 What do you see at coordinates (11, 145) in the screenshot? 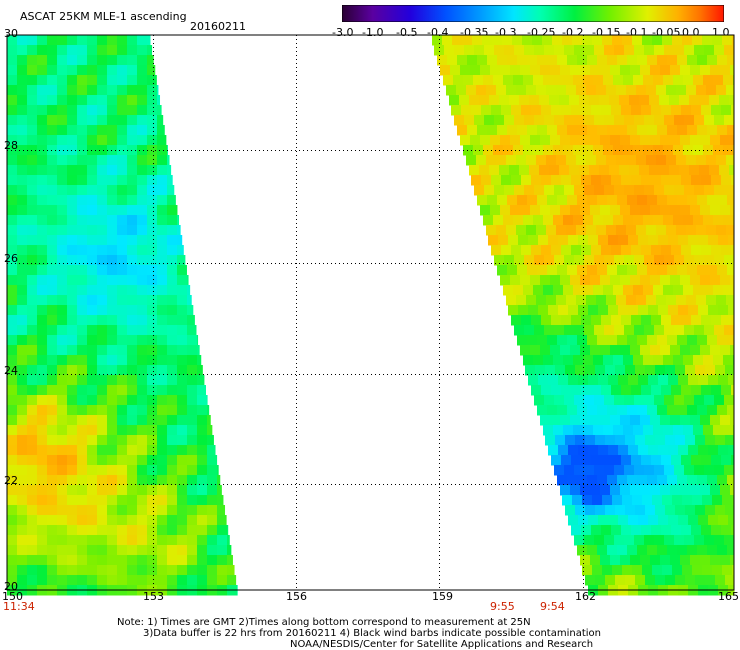
I see `lat-label-28: 28` at bounding box center [11, 145].